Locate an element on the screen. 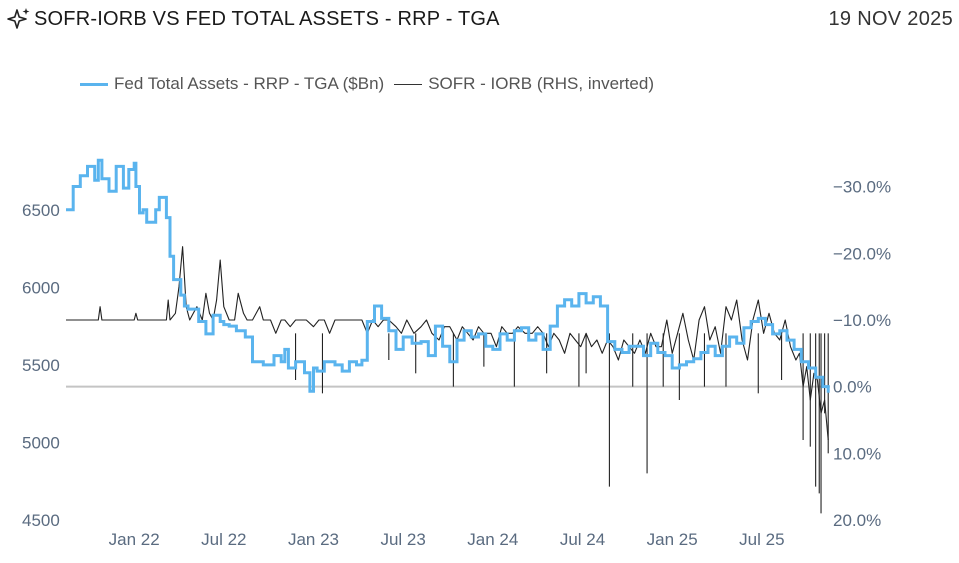 Image resolution: width=959 pixels, height=563 pixels. x-axis-tick: Jan 23 is located at coordinates (313, 539).